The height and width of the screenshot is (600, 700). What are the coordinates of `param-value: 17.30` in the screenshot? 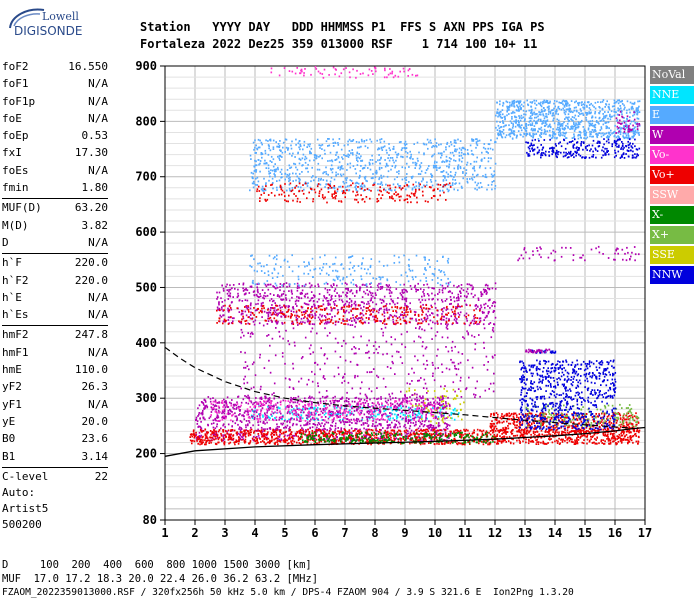 It's located at (91, 153).